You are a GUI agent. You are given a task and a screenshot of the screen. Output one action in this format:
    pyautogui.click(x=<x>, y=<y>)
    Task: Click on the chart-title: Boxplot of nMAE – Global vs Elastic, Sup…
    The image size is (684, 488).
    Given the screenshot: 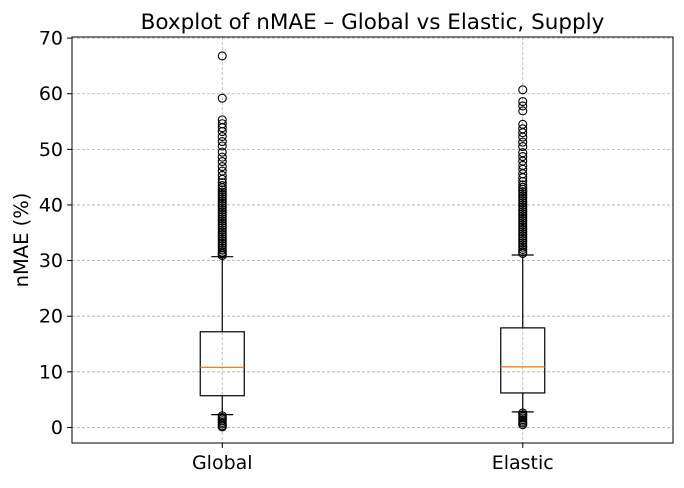 What is the action you would take?
    pyautogui.click(x=373, y=22)
    